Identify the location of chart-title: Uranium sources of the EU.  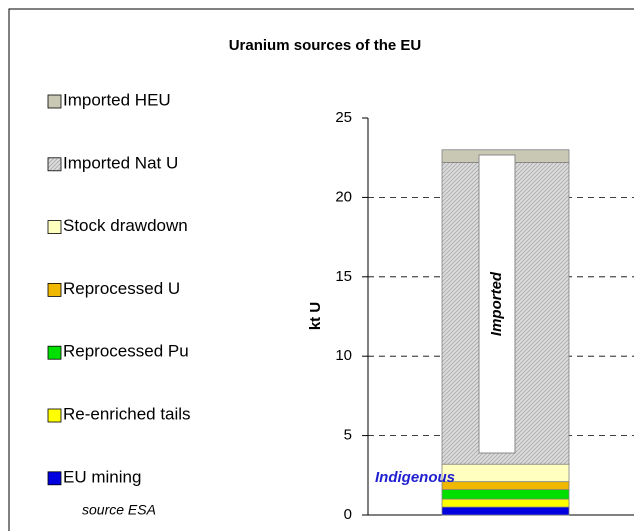
(325, 45).